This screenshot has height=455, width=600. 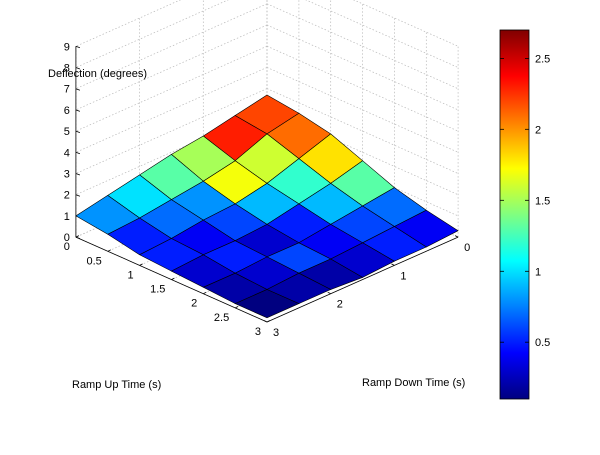 What do you see at coordinates (362, 279) in the screenshot?
I see `y-axis-line` at bounding box center [362, 279].